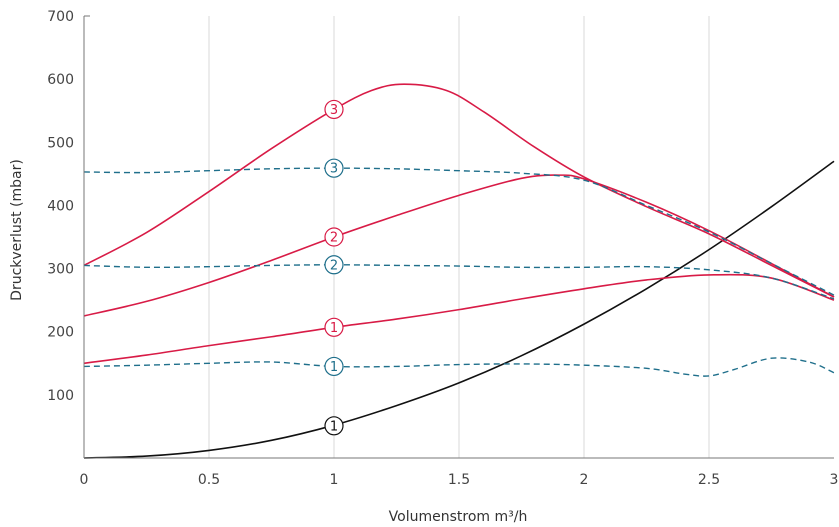 This screenshot has width=839, height=527. I want to click on x-tick-label-0: 0, so click(84, 480).